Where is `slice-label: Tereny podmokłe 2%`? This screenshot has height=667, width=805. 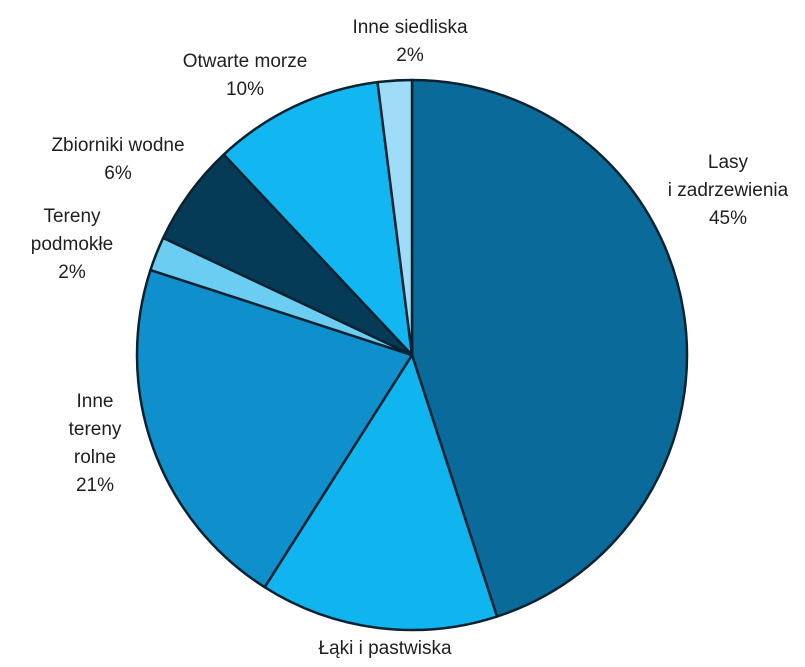 slice-label: Tereny podmokłe 2% is located at coordinates (72, 244).